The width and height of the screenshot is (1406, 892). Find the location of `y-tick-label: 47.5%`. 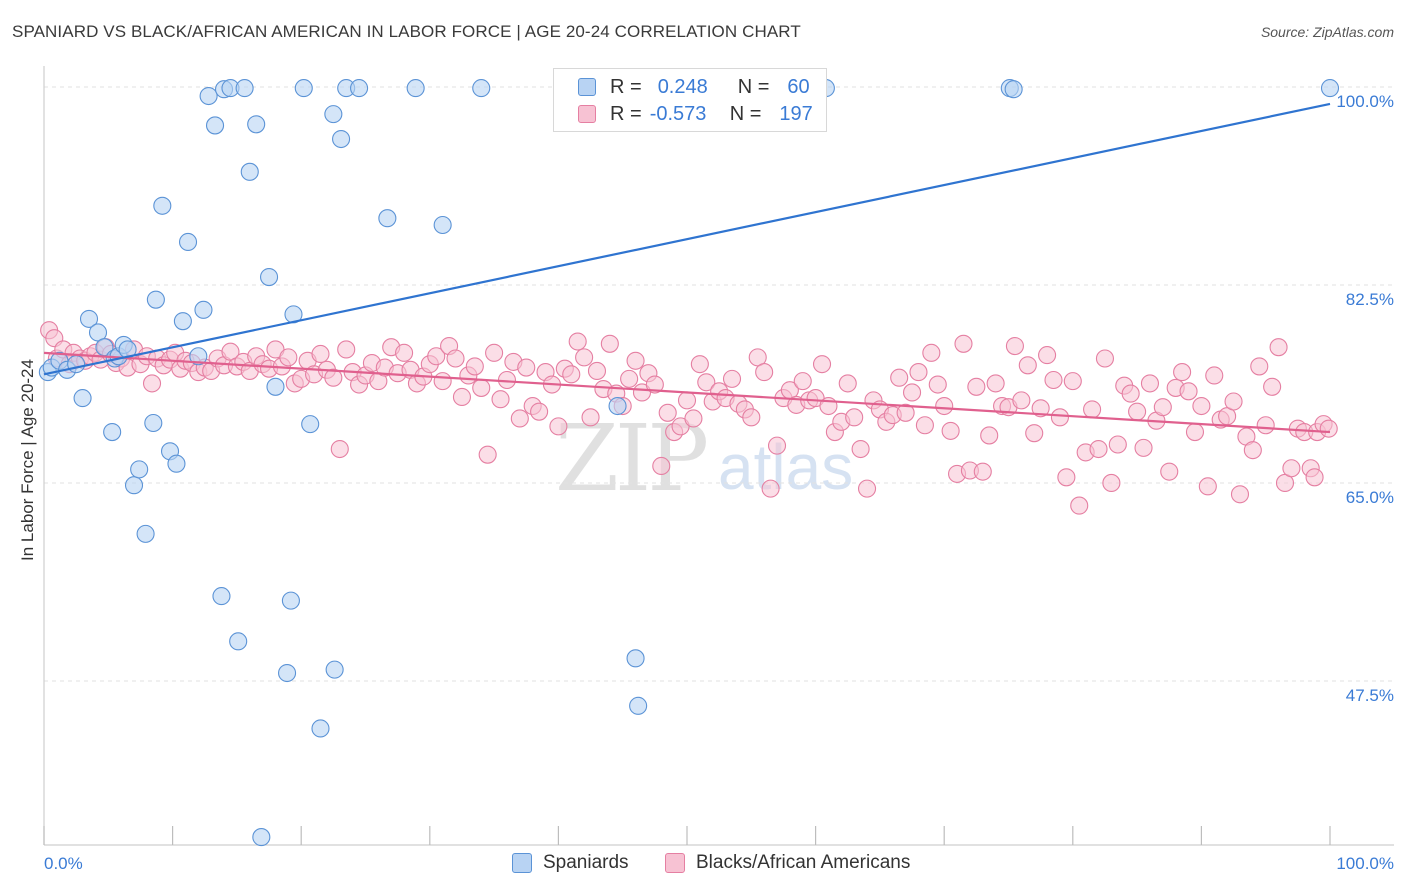

y-tick-label: 47.5% is located at coordinates (1370, 695).